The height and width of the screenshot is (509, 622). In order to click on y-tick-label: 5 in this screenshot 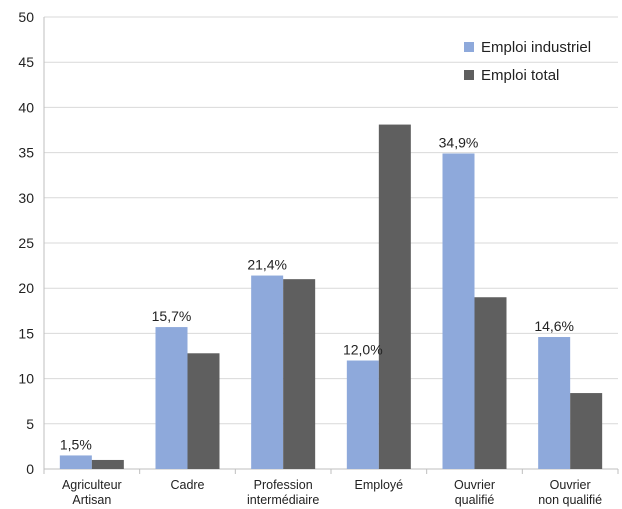, I will do `click(30, 424)`.